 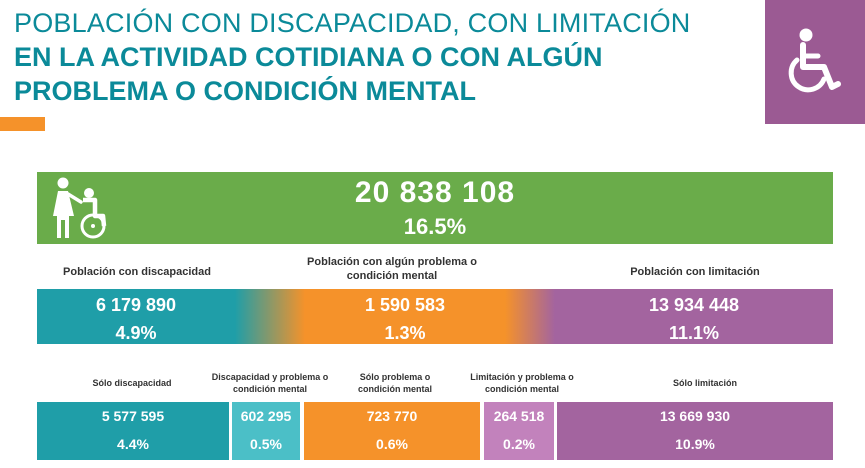 What do you see at coordinates (405, 305) in the screenshot?
I see `group-value: 1 590 583` at bounding box center [405, 305].